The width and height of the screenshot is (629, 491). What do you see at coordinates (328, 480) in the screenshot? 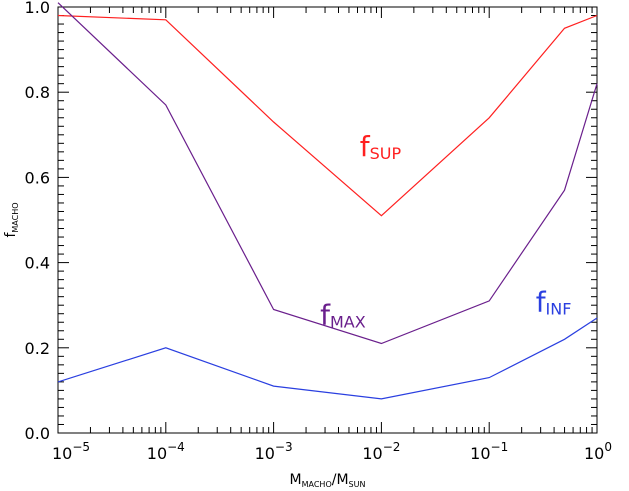
I see `x-axis-title: MMACHO/MSUN` at bounding box center [328, 480].